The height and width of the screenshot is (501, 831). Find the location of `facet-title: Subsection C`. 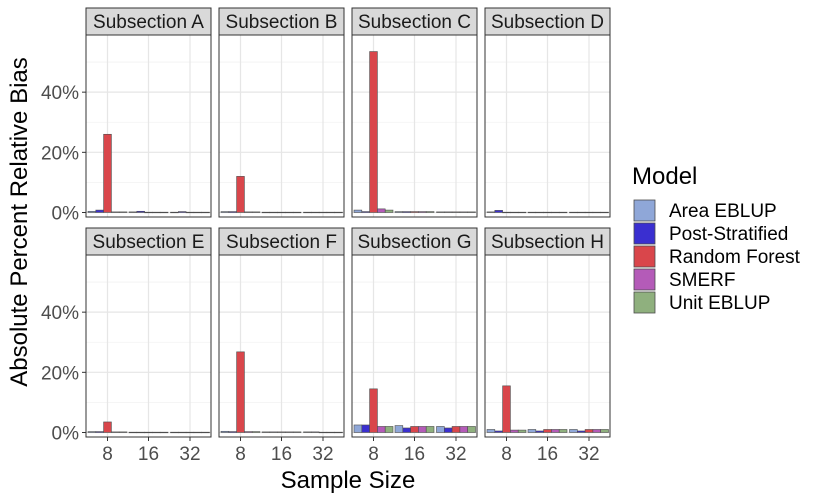

facet-title: Subsection C is located at coordinates (414, 22).